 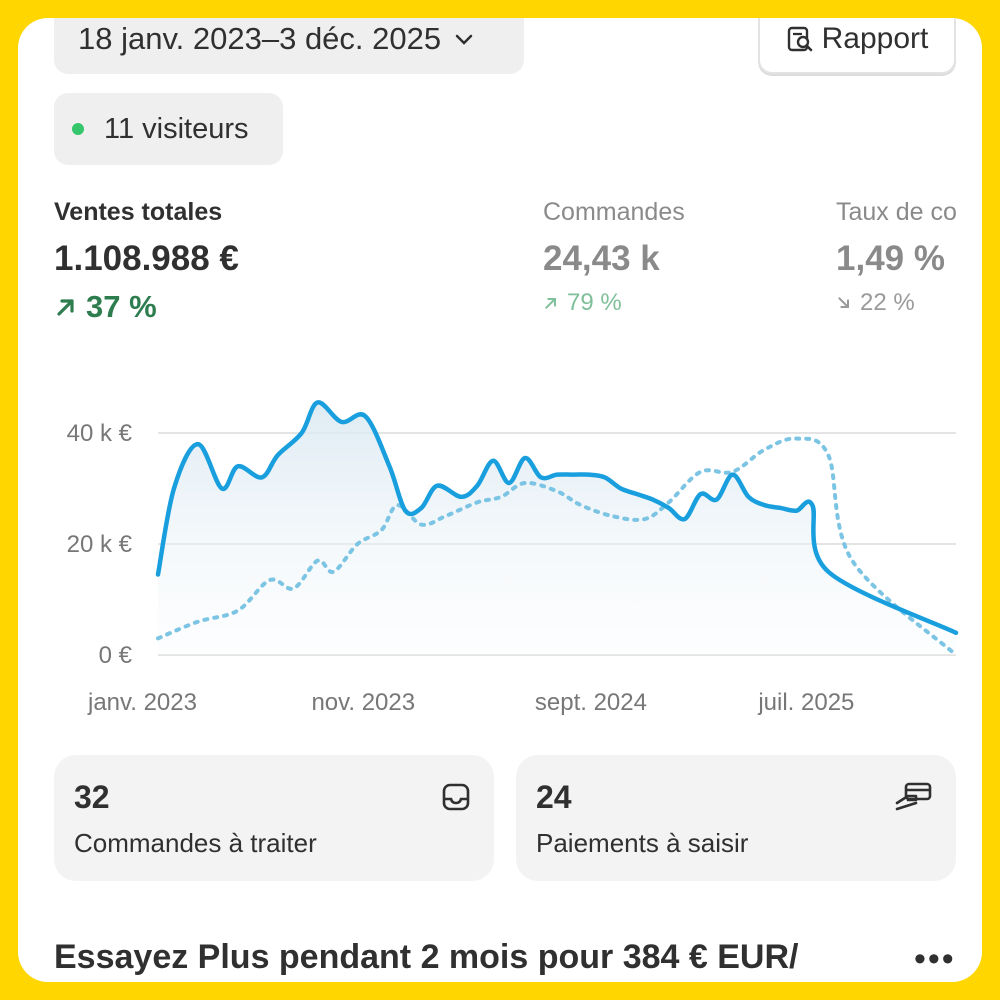 I want to click on metric-trend: 79 %, so click(x=614, y=303).